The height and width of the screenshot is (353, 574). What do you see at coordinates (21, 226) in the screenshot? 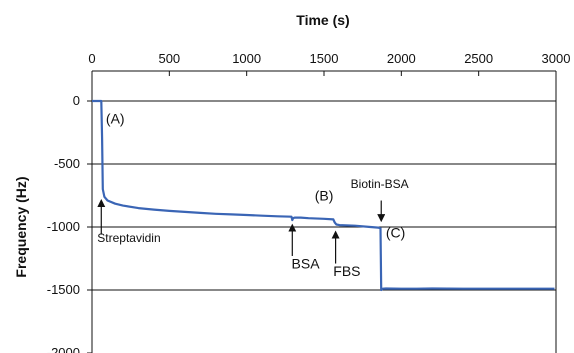
I see `y-axis-title: Frequency (Hz)` at bounding box center [21, 226].